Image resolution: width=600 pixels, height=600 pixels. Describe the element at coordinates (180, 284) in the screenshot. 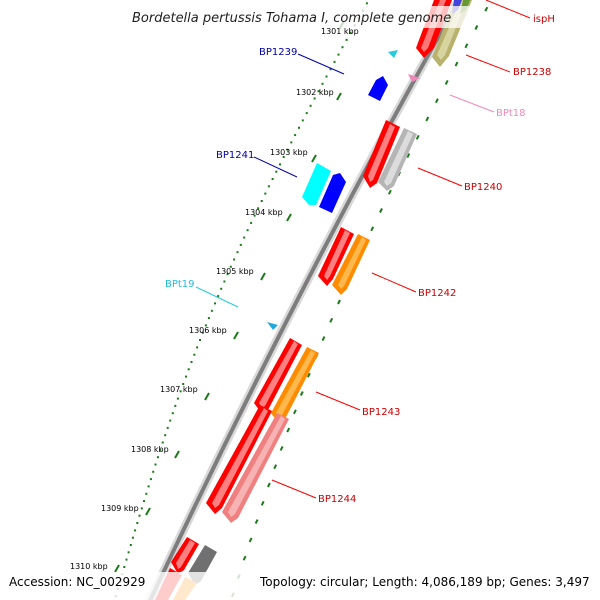

I see `label-BPt19: BPt19` at that location.